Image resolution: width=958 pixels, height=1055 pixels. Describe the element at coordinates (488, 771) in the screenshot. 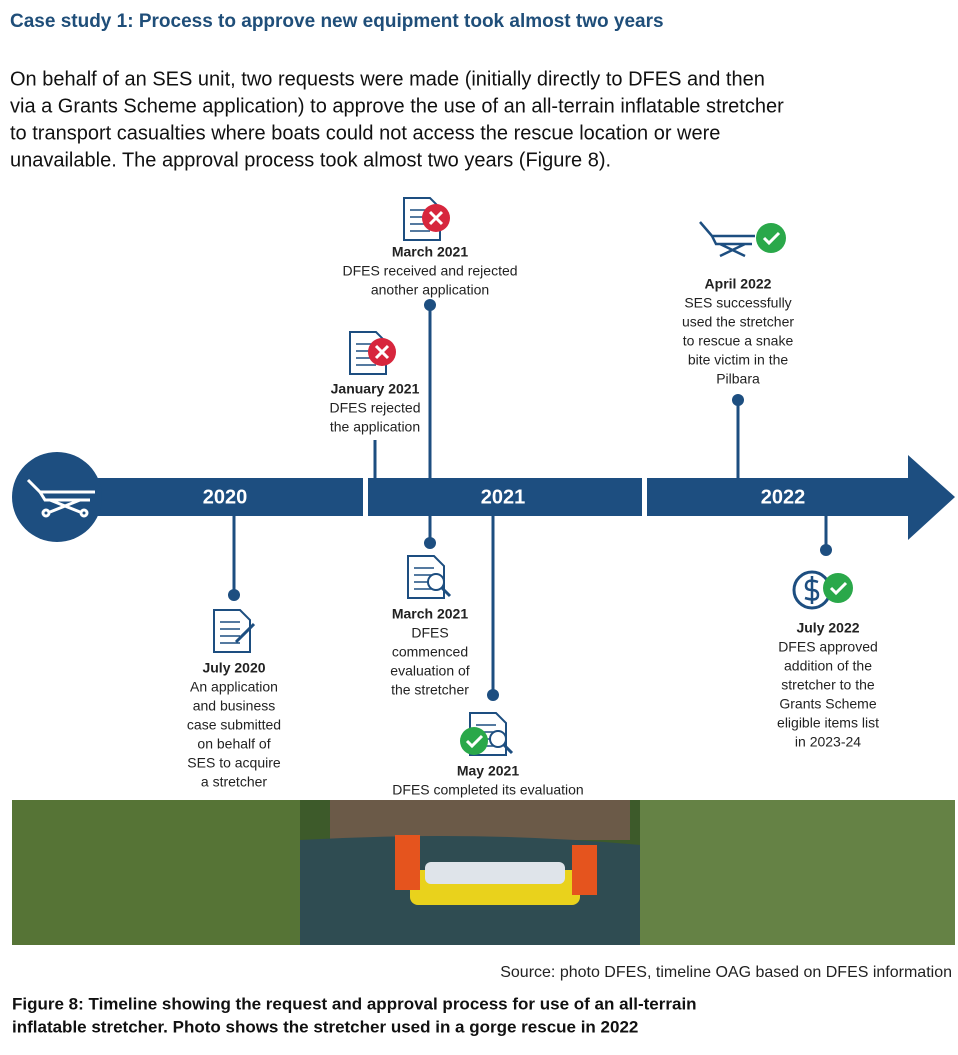

I see `event-date: May 2021` at that location.